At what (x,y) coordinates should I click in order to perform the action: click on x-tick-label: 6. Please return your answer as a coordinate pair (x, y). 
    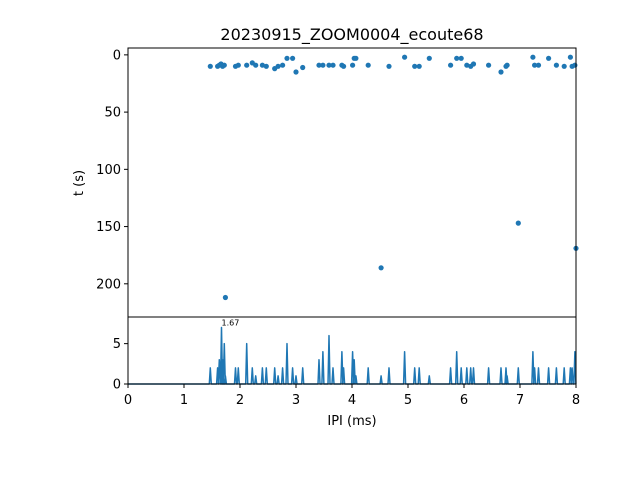
    Looking at the image, I should click on (464, 400).